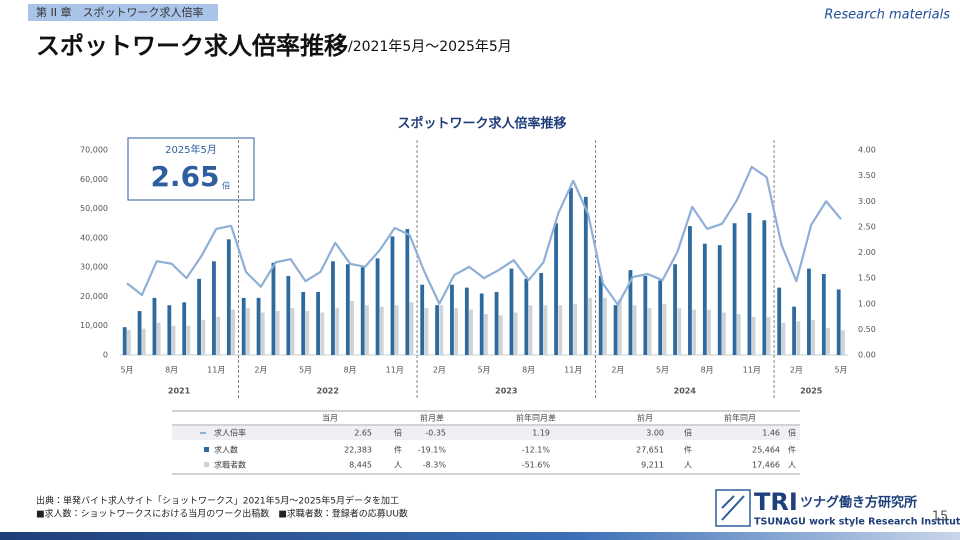 The image size is (960, 540). What do you see at coordinates (230, 433) in the screenshot?
I see `table-cell: 求人倍率` at bounding box center [230, 433].